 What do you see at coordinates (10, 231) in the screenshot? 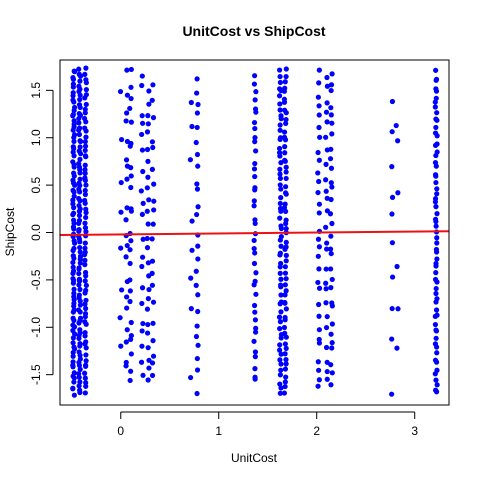
I see `y-axis-label: ShipCost` at bounding box center [10, 231].